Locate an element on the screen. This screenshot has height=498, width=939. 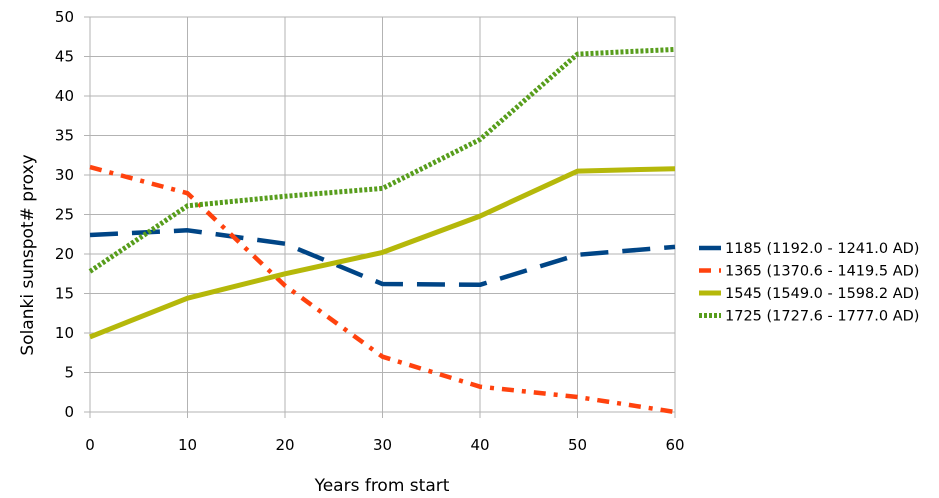
y-tick-label: 20 is located at coordinates (64, 254).